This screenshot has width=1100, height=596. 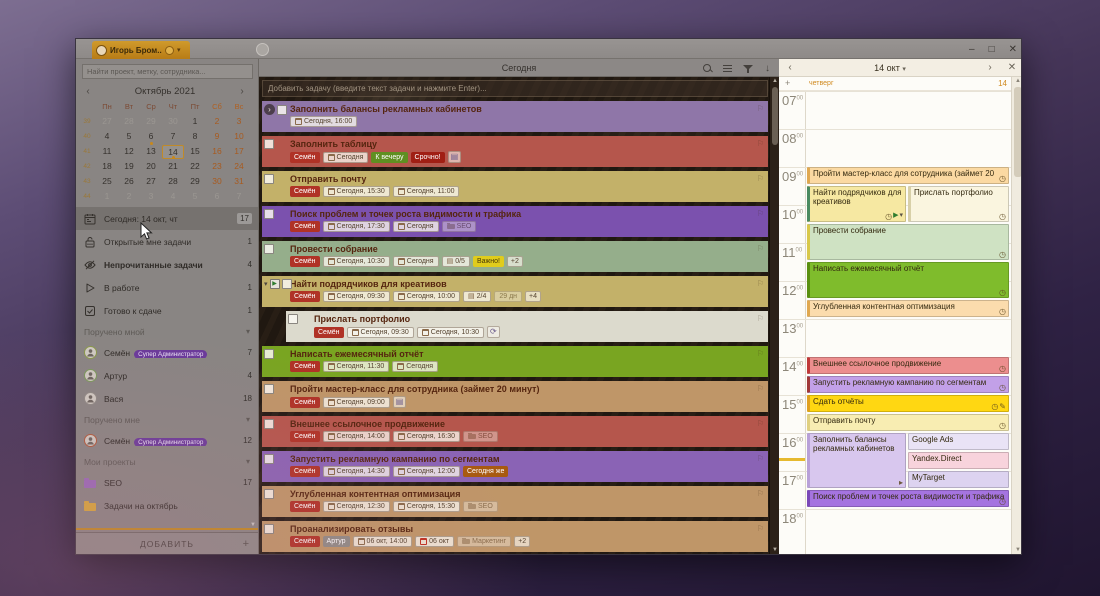 What do you see at coordinates (173, 180) in the screenshot?
I see `calendar-day: 28` at bounding box center [173, 180].